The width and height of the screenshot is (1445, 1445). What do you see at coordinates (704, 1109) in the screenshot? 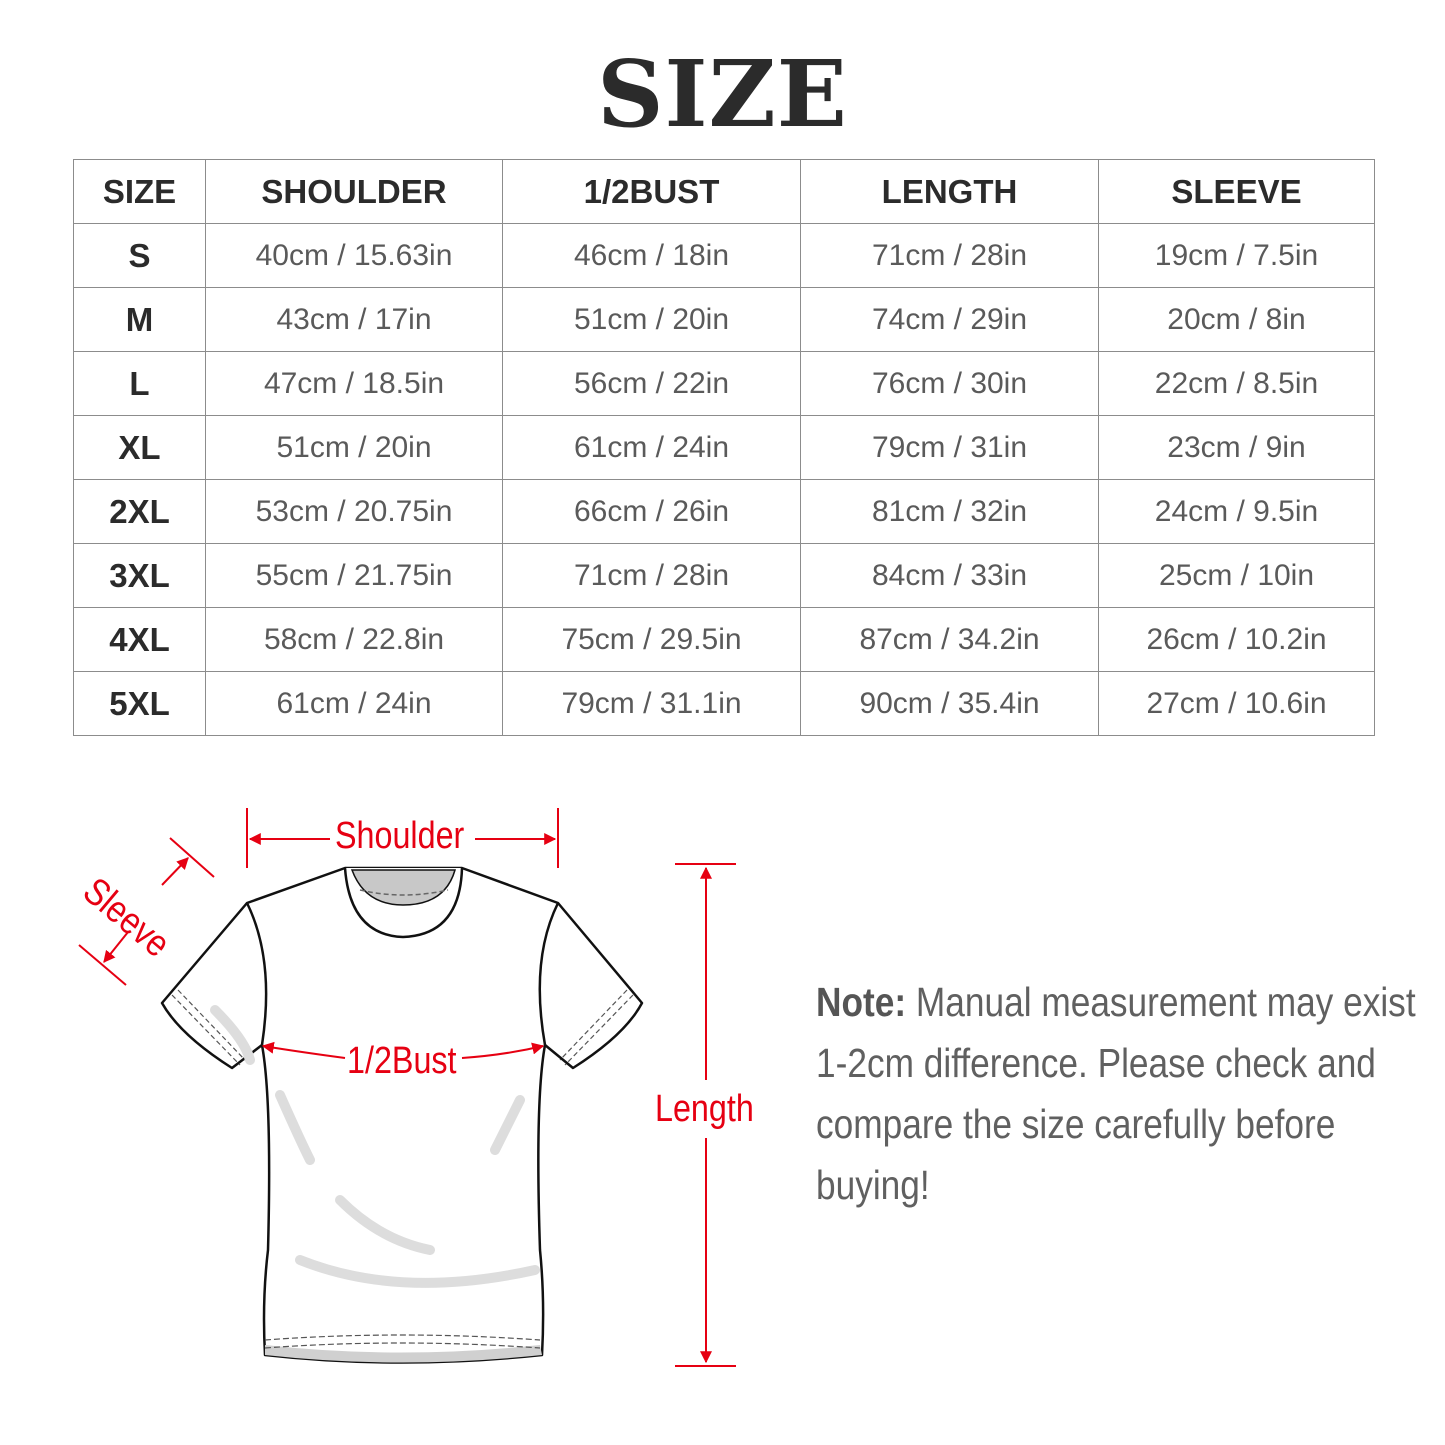
I see `length-label: Length` at bounding box center [704, 1109].